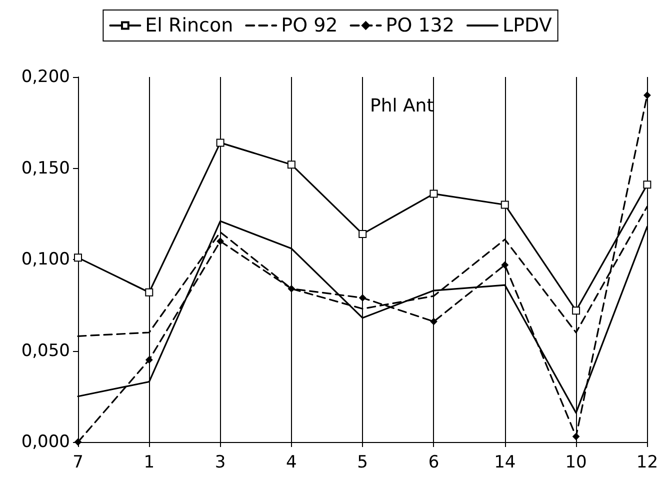 This screenshot has height=501, width=661. I want to click on y-tick-label: 0,000, so click(45, 442).